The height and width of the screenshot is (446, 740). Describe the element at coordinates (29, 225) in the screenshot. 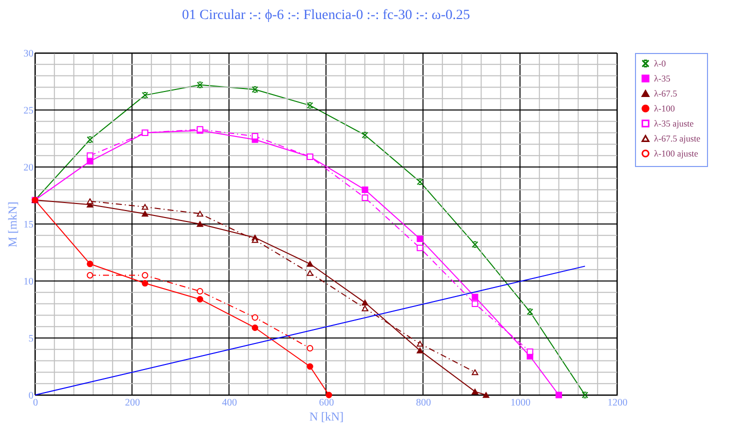

I see `y-tick-label: 15` at that location.